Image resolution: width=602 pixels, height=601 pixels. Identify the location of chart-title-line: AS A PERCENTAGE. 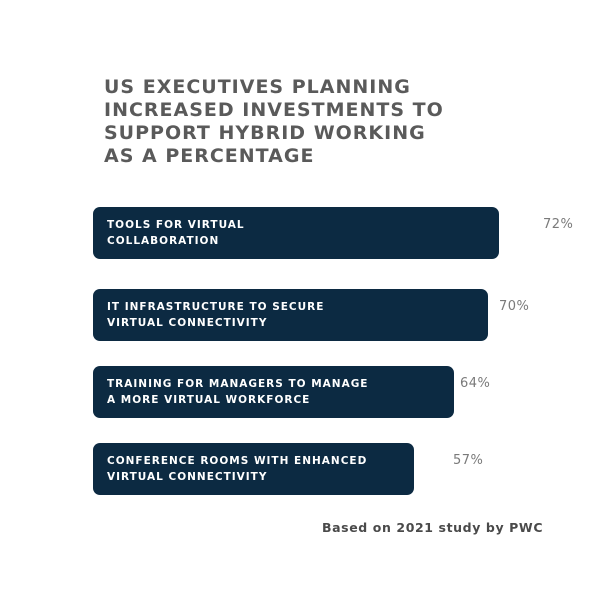
(209, 156).